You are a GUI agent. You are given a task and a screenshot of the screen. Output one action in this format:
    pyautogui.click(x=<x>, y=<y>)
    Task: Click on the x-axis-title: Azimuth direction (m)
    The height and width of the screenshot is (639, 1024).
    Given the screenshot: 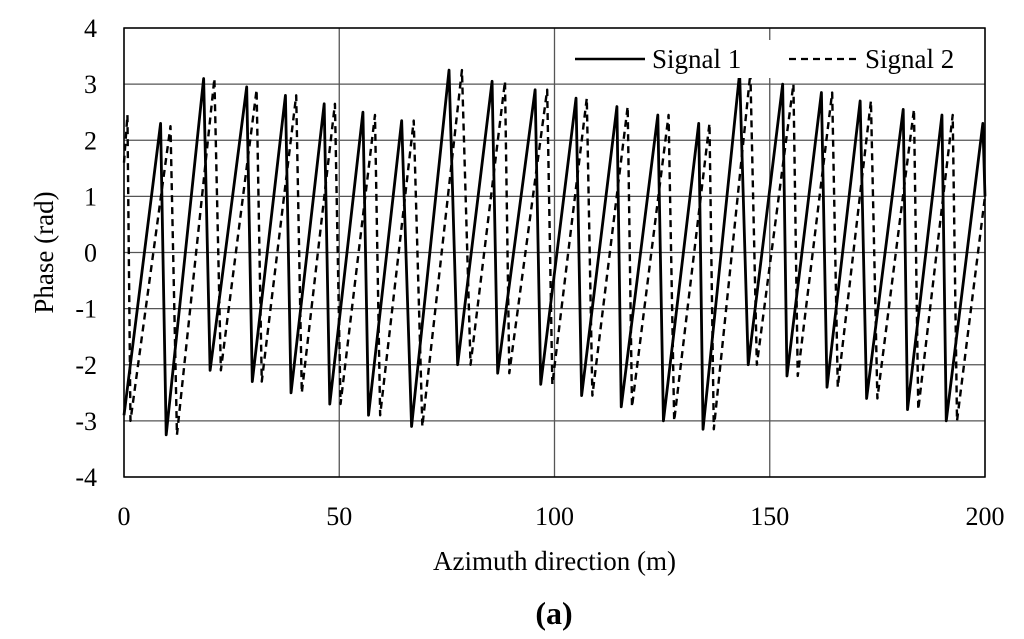 What is the action you would take?
    pyautogui.click(x=554, y=561)
    